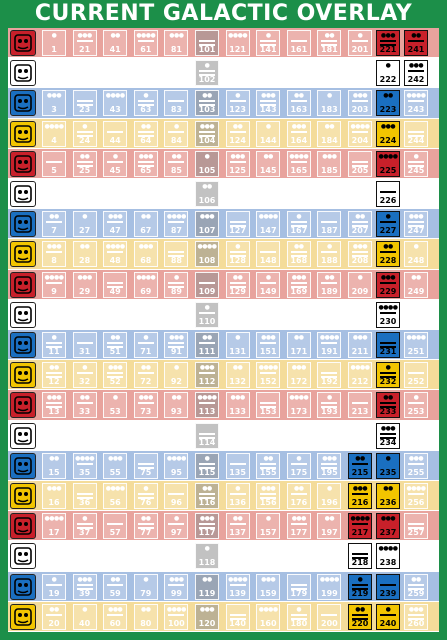 The image size is (447, 640). Describe the element at coordinates (84, 465) in the screenshot. I see `kin-cell: ●●●● 35` at that location.